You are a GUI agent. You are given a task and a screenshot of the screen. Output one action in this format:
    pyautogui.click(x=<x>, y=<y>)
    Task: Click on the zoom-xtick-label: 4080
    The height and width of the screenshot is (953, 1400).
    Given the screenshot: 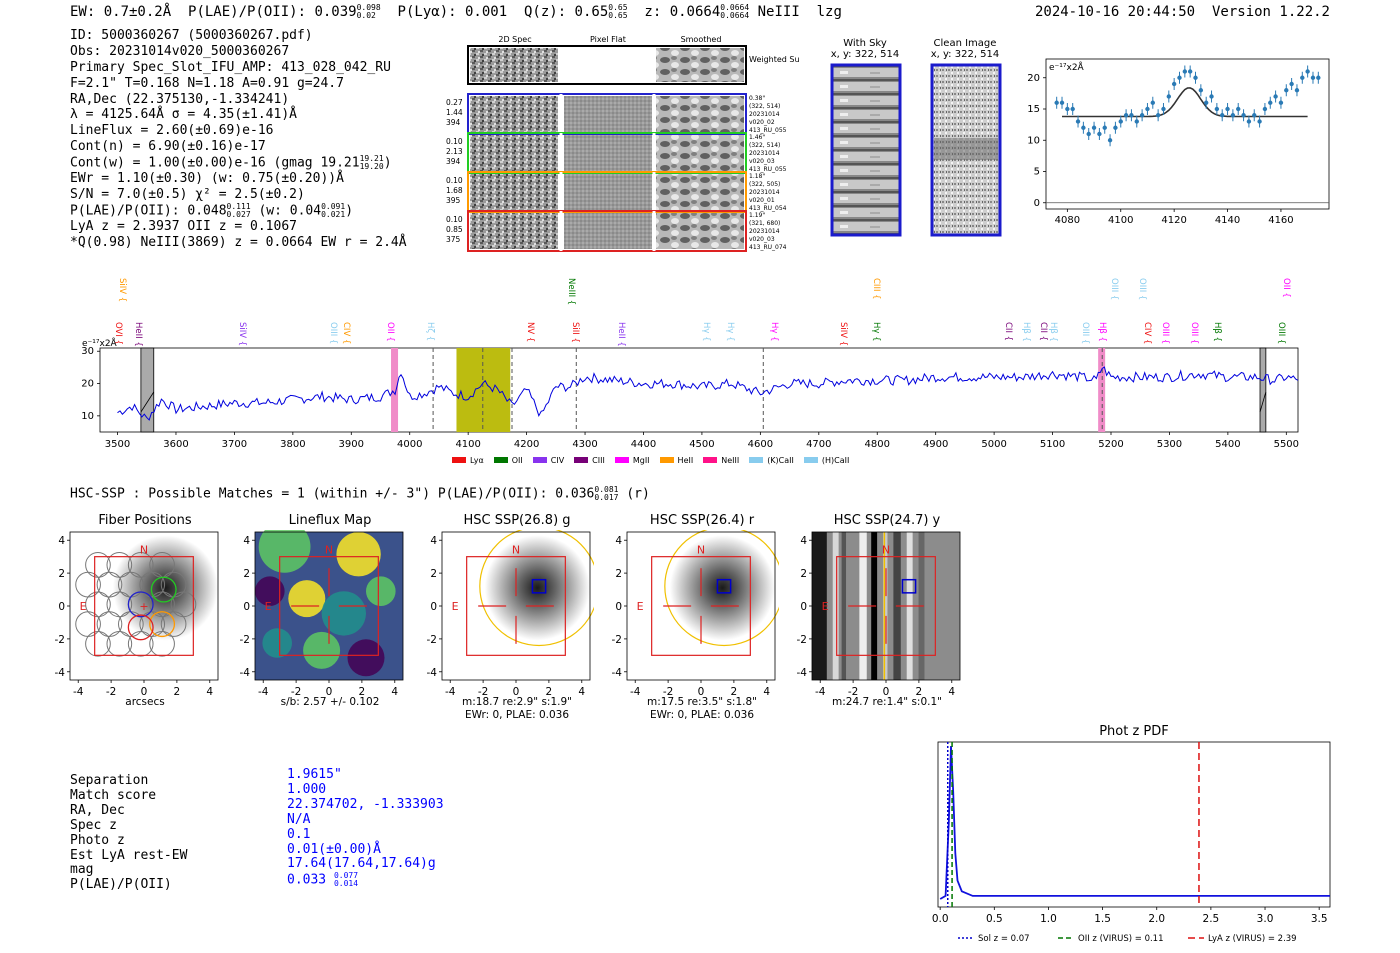 What is the action you would take?
    pyautogui.click(x=1067, y=220)
    